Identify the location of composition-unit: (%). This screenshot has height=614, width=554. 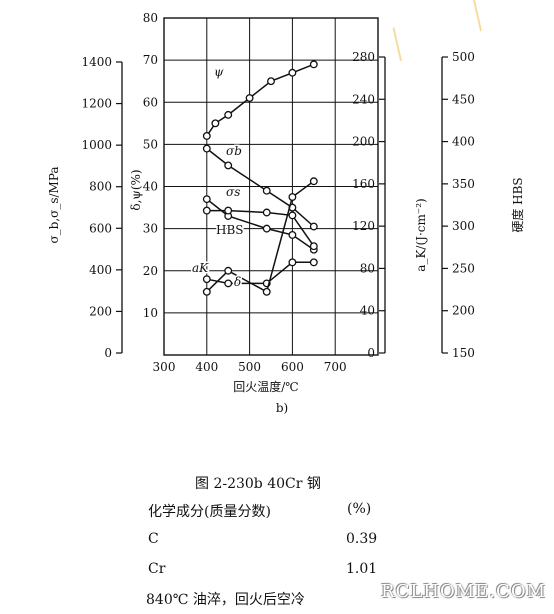
(359, 509).